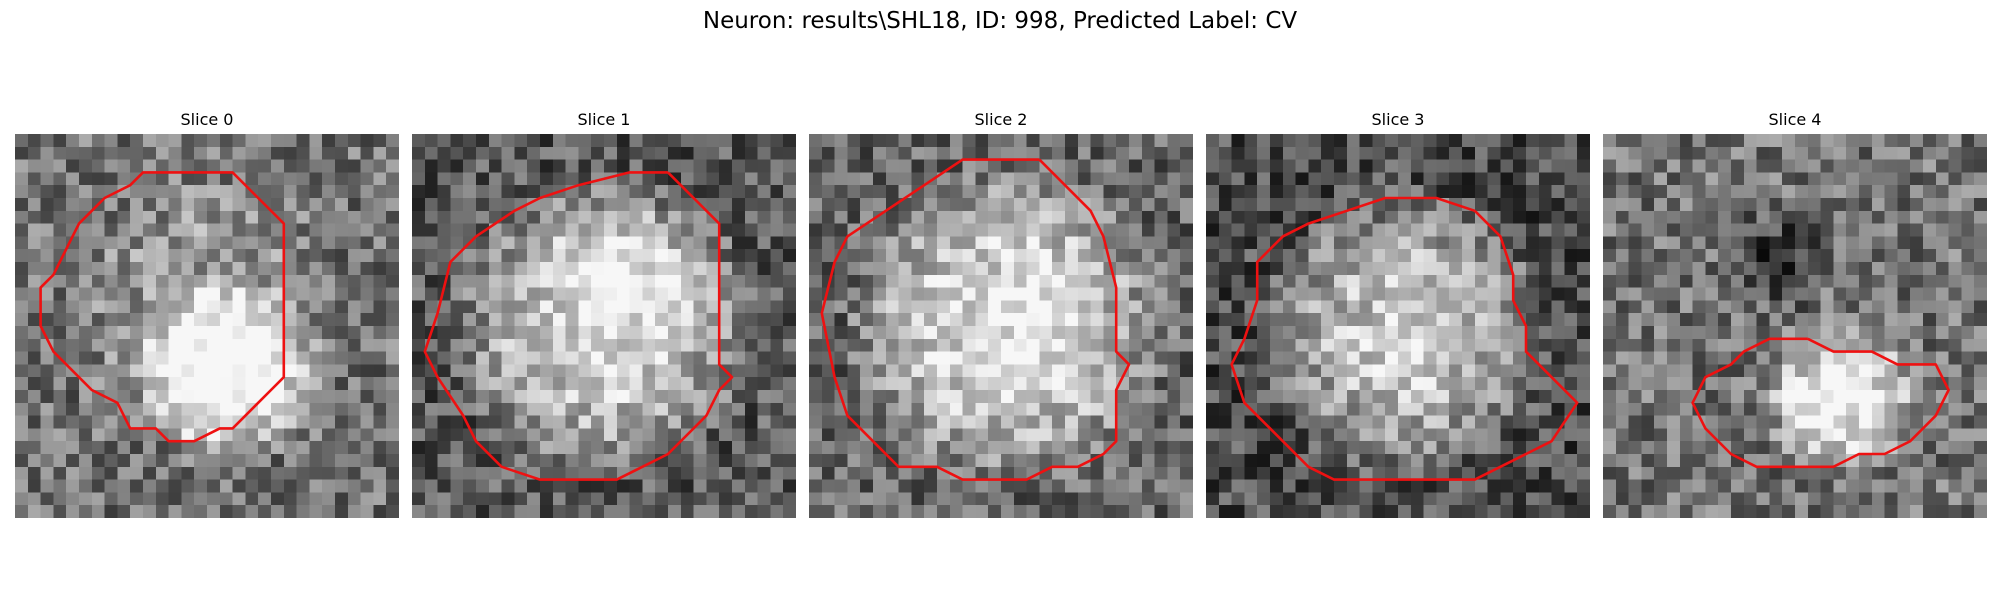 The image size is (2000, 600). Describe the element at coordinates (604, 119) in the screenshot. I see `slice-title-1: Slice 1` at that location.